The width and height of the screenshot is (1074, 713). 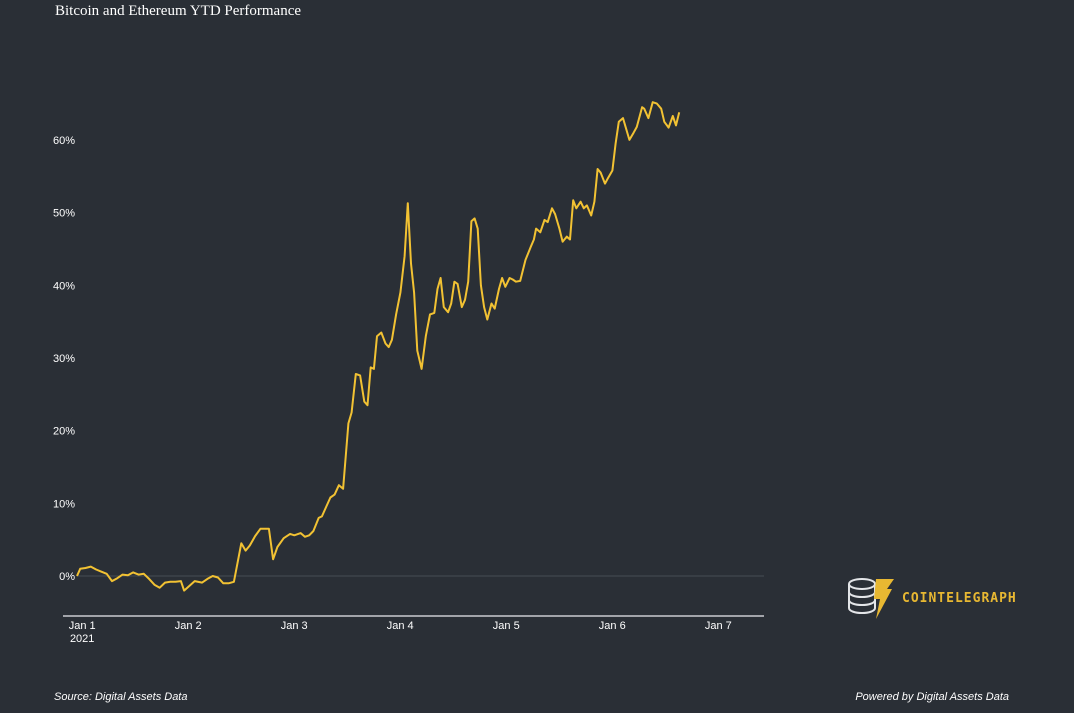 What do you see at coordinates (612, 626) in the screenshot?
I see `x-tick-label: Jan 6` at bounding box center [612, 626].